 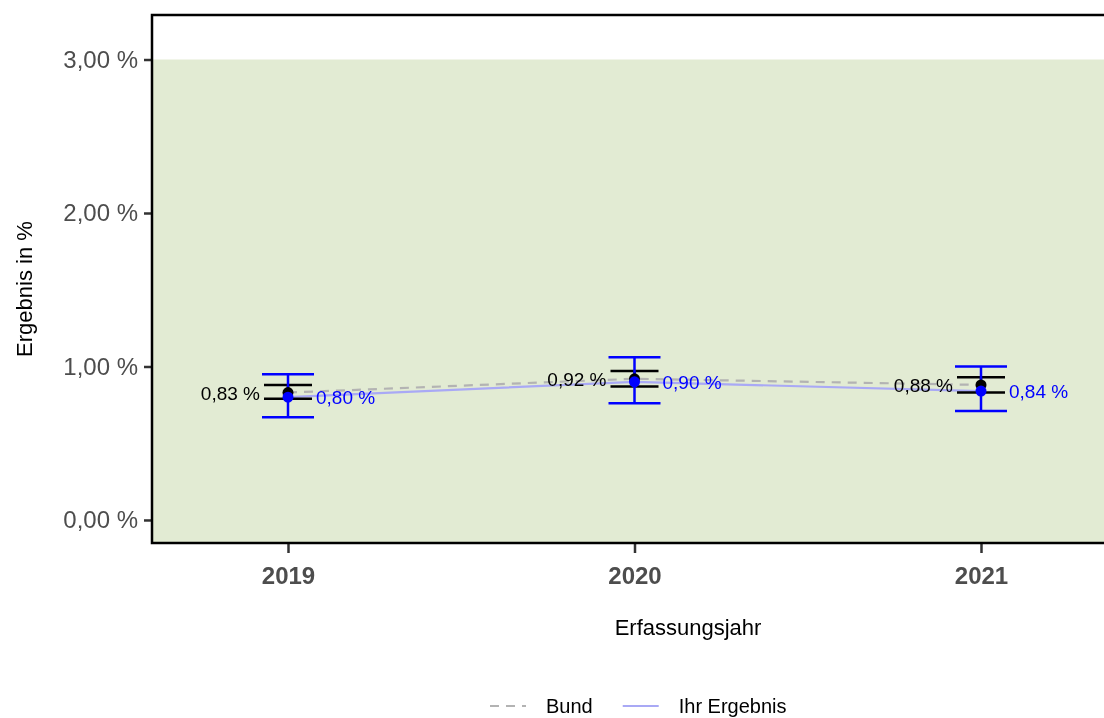 What do you see at coordinates (100, 59) in the screenshot?
I see `y-tick-label: 3,00 %` at bounding box center [100, 59].